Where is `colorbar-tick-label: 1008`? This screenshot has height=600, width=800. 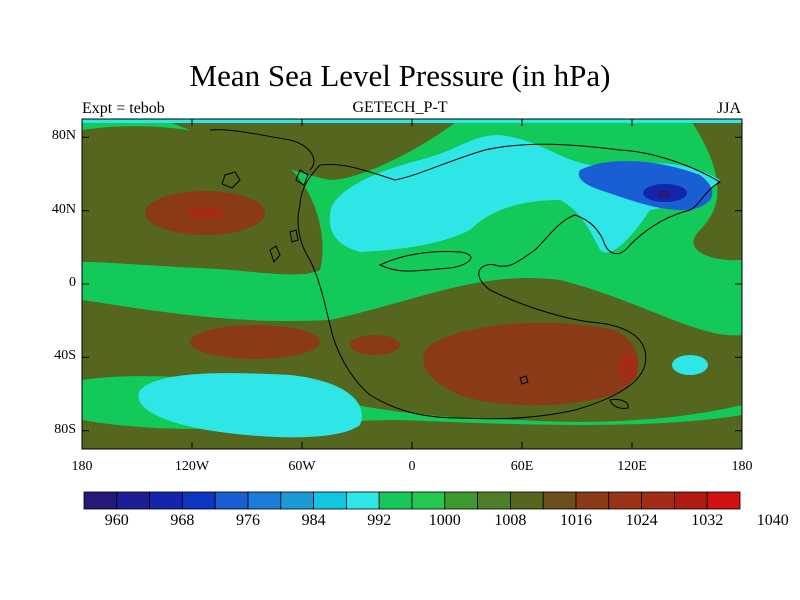 colorbar-tick-label: 1008 is located at coordinates (510, 520).